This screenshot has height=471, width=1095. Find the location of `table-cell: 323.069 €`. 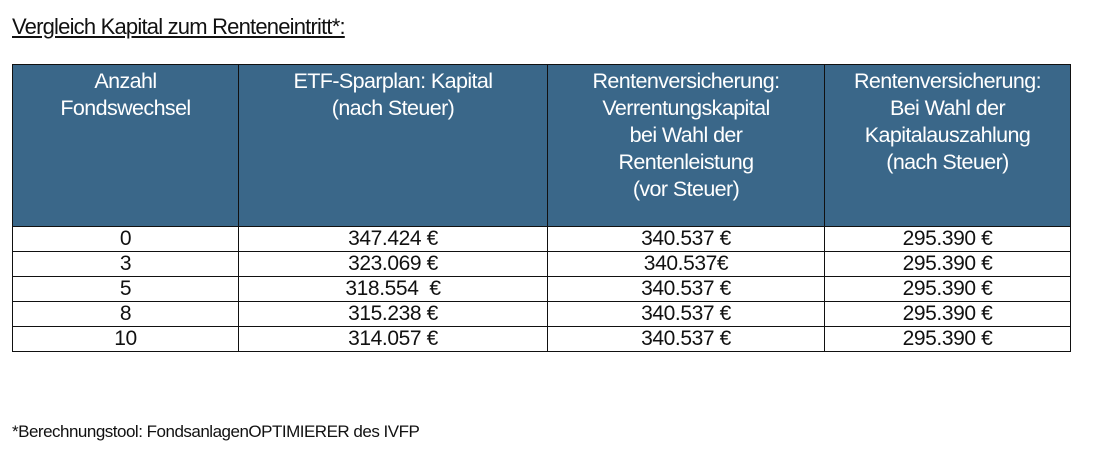

table-cell: 323.069 € is located at coordinates (393, 264).